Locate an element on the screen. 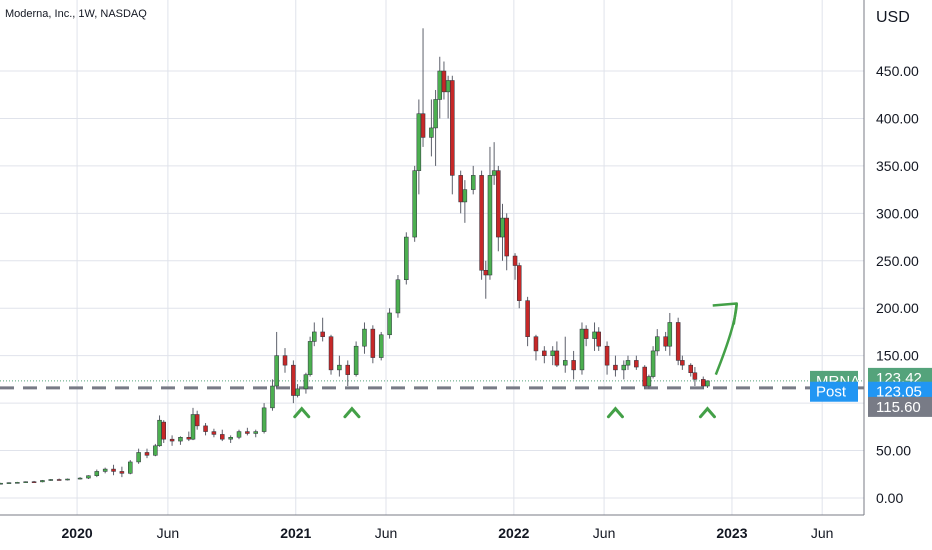  time-tick-label: 2022 is located at coordinates (513, 533).